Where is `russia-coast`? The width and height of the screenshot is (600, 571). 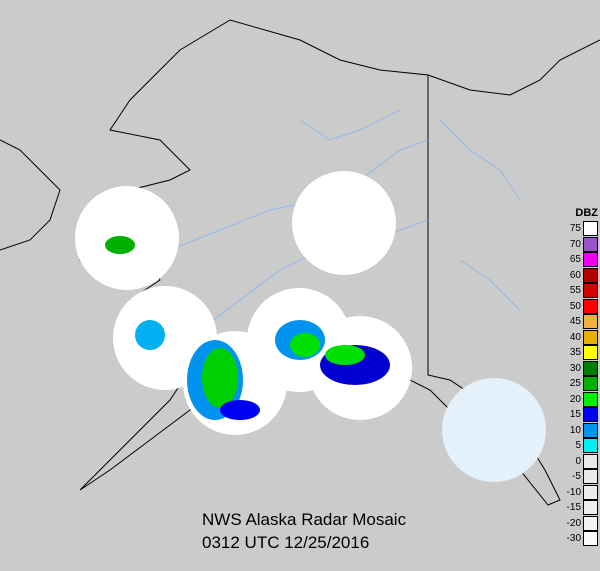 russia-coast is located at coordinates (30, 195).